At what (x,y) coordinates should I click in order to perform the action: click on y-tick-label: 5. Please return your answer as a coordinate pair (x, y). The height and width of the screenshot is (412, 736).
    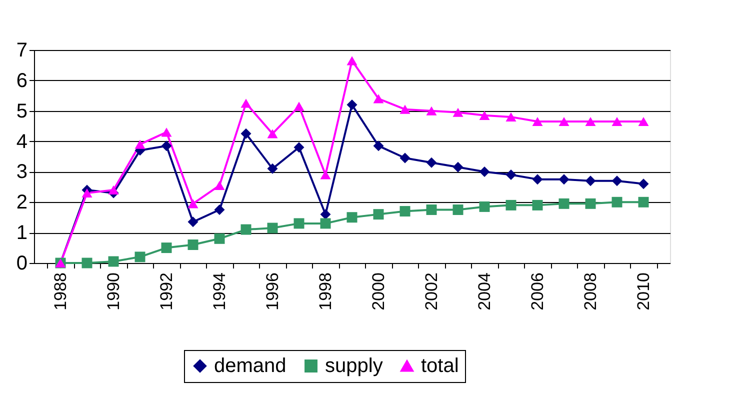
    Looking at the image, I should click on (22, 111).